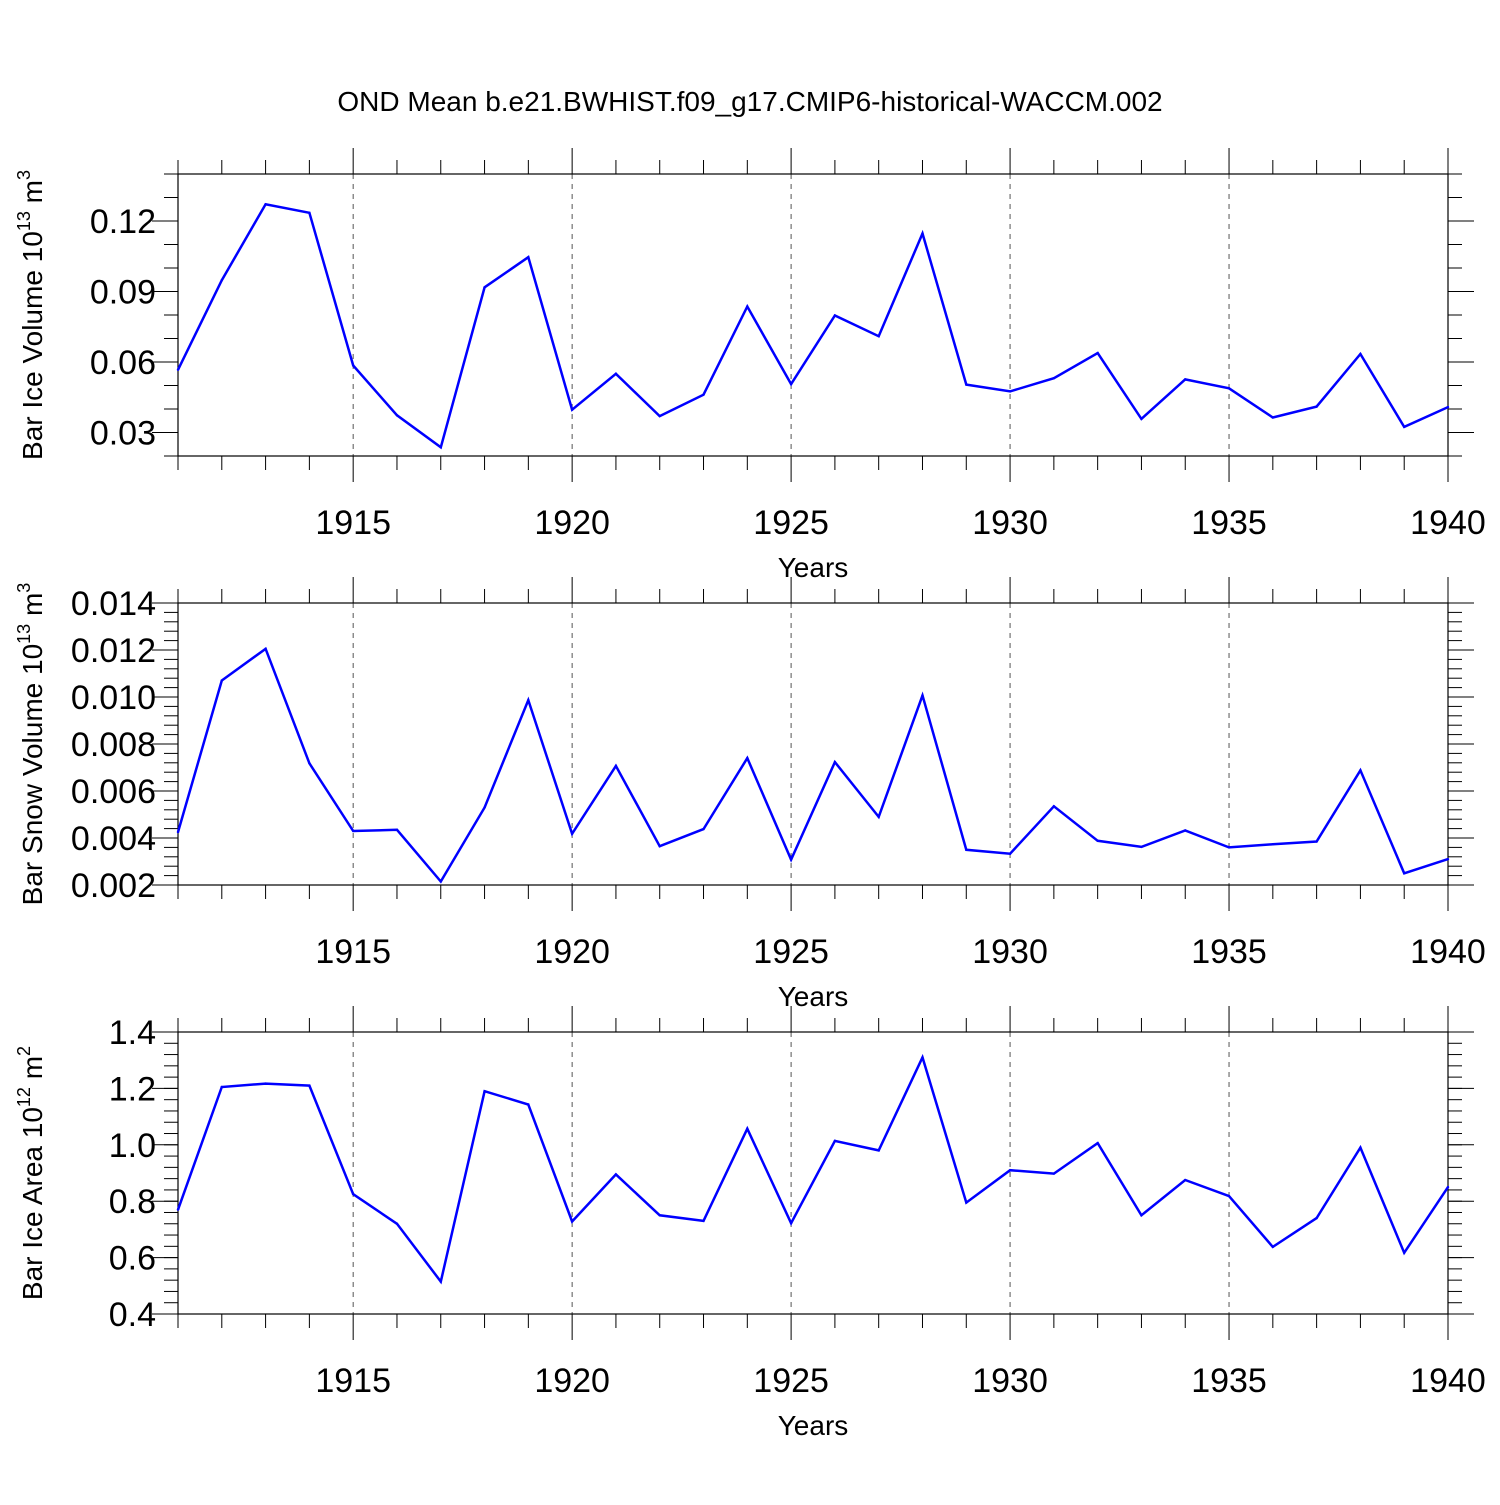  I want to click on x-tick-label: 1920, so click(572, 1381).